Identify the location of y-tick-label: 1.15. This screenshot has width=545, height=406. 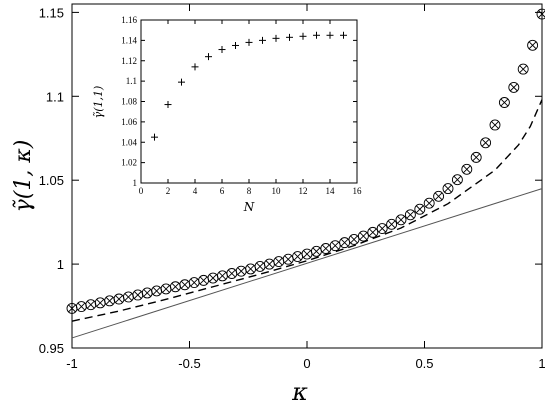
(51, 12).